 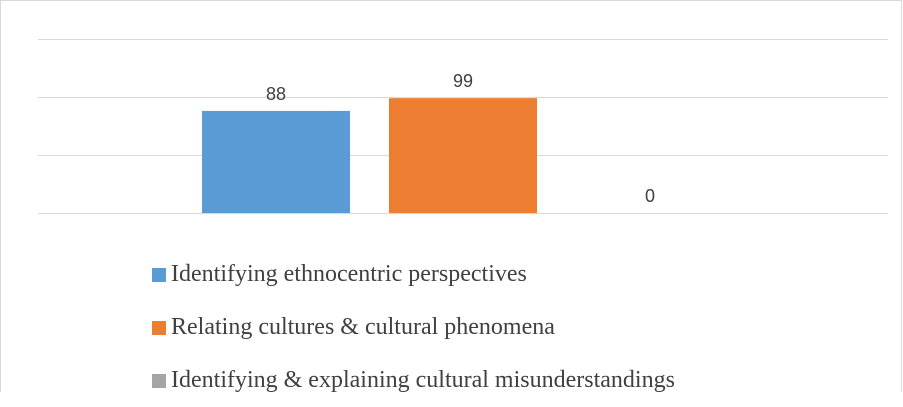 What do you see at coordinates (276, 94) in the screenshot?
I see `data-label-1: 88` at bounding box center [276, 94].